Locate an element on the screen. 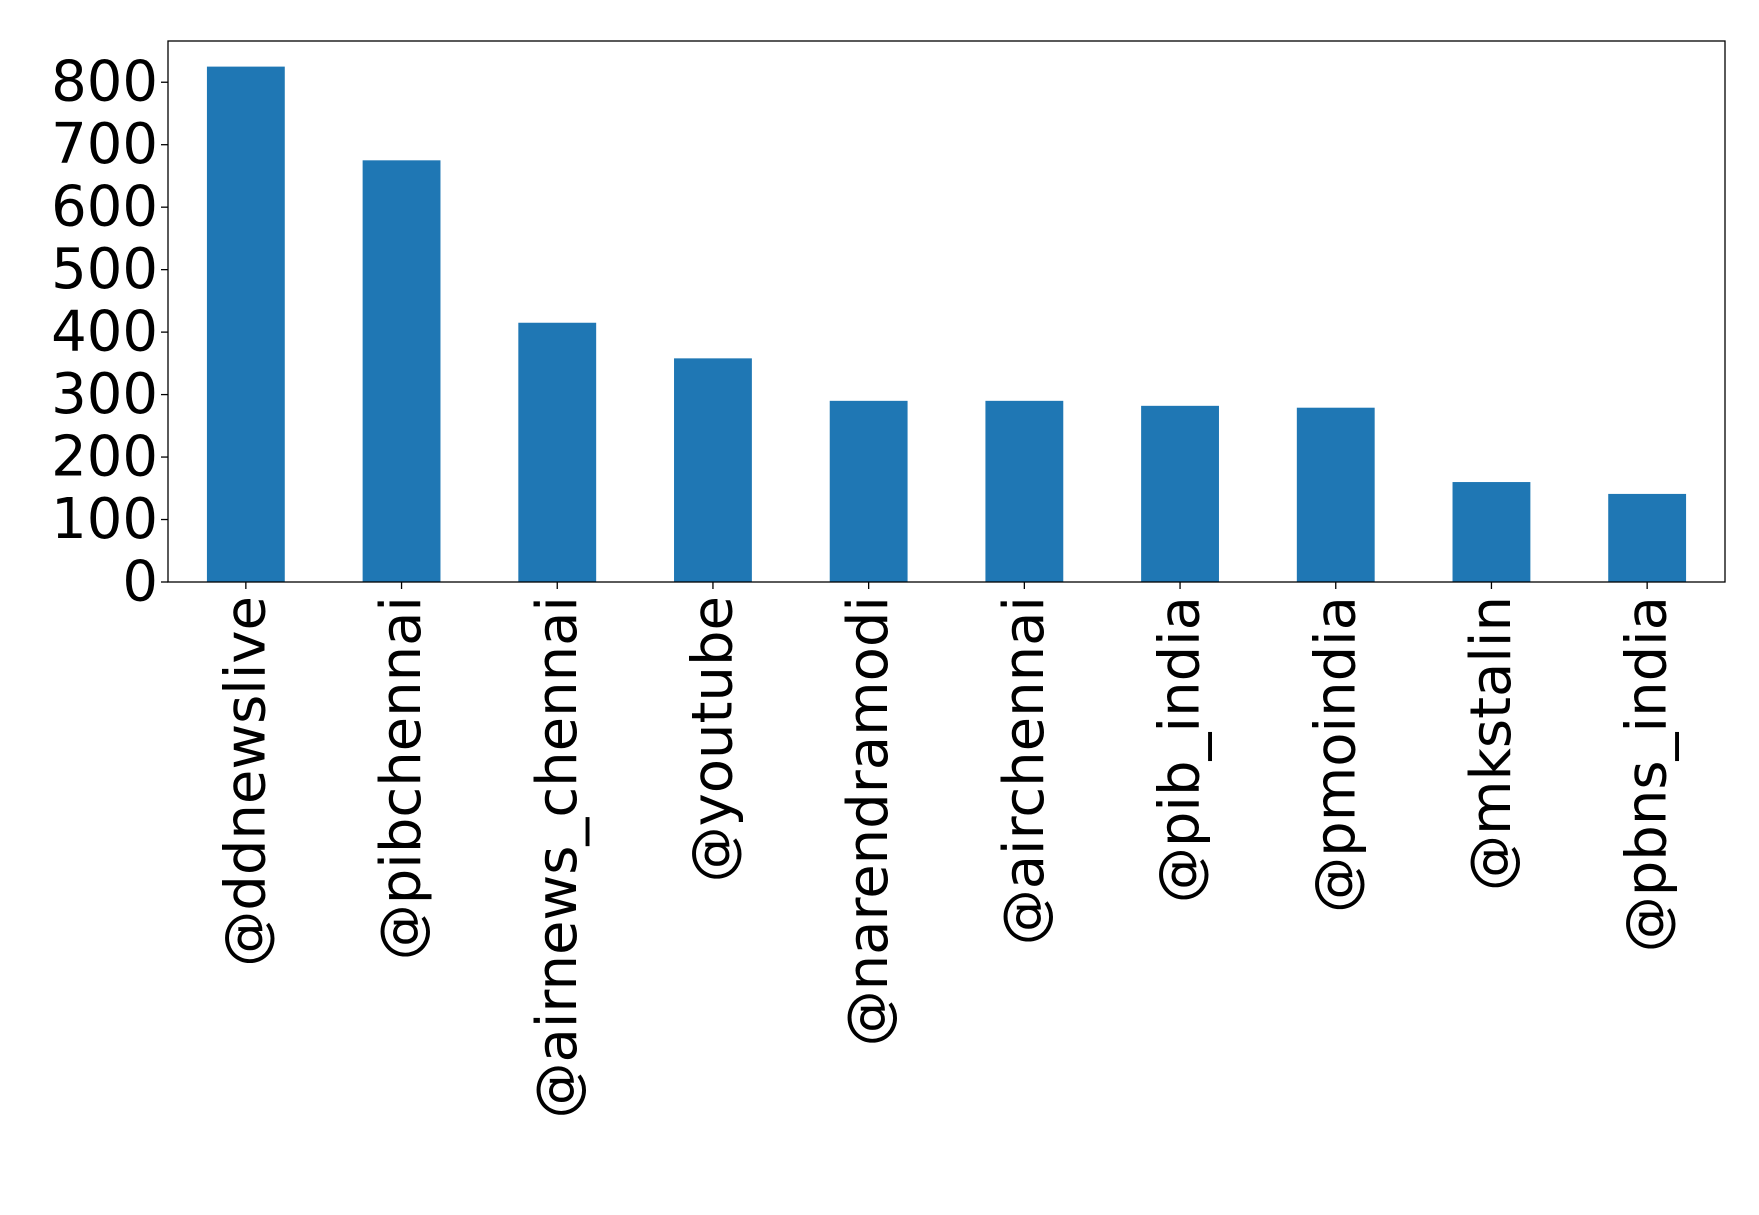 The width and height of the screenshot is (1759, 1215). bar-airchennai is located at coordinates (1024, 491).